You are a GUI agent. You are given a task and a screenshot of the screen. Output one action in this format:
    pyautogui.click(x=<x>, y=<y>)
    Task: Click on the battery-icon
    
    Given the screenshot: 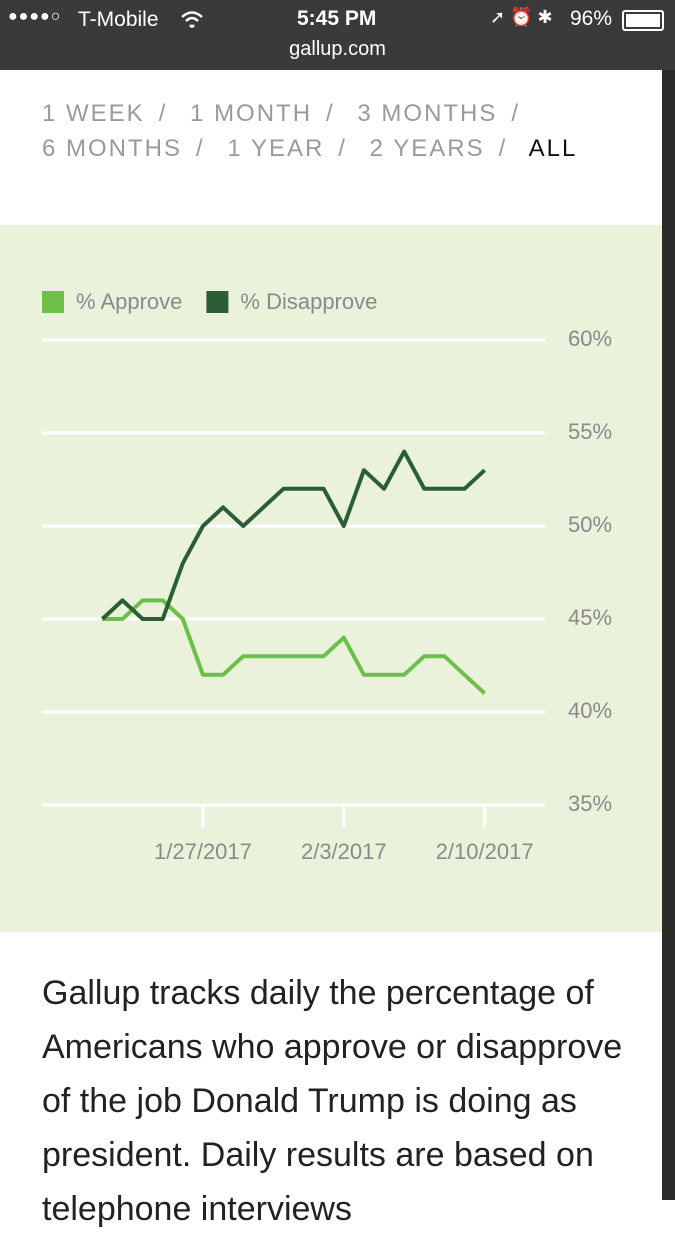 What is the action you would take?
    pyautogui.click(x=643, y=20)
    